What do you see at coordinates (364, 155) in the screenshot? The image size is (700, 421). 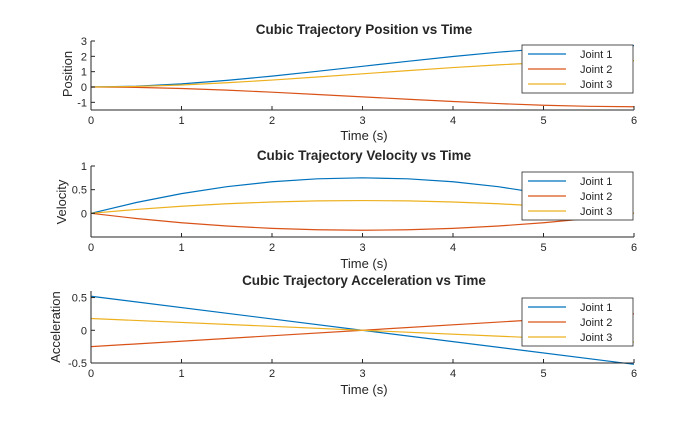 I see `subplot-title: Cubic Trajectory Velocity vs Time` at bounding box center [364, 155].